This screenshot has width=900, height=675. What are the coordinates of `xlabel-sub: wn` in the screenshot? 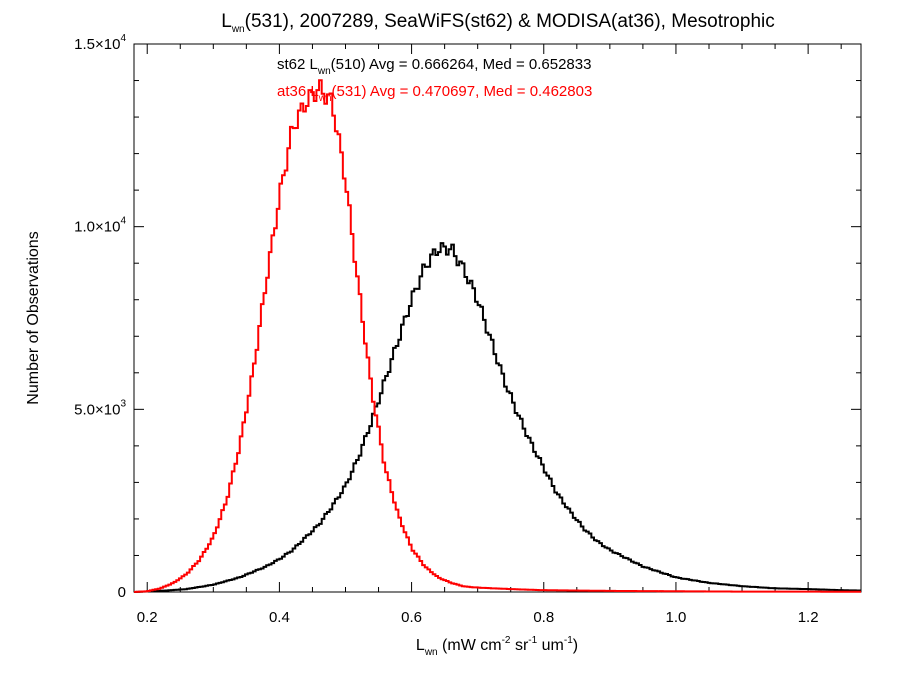 It's located at (431, 652).